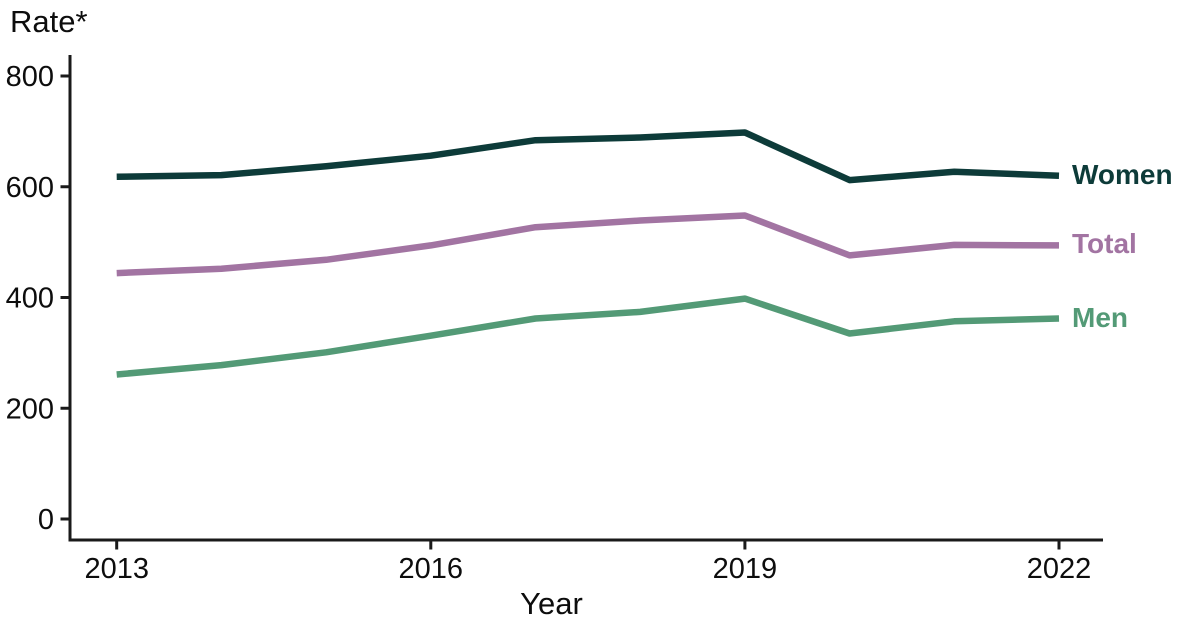 This screenshot has width=1185, height=635. I want to click on line-men, so click(588, 336).